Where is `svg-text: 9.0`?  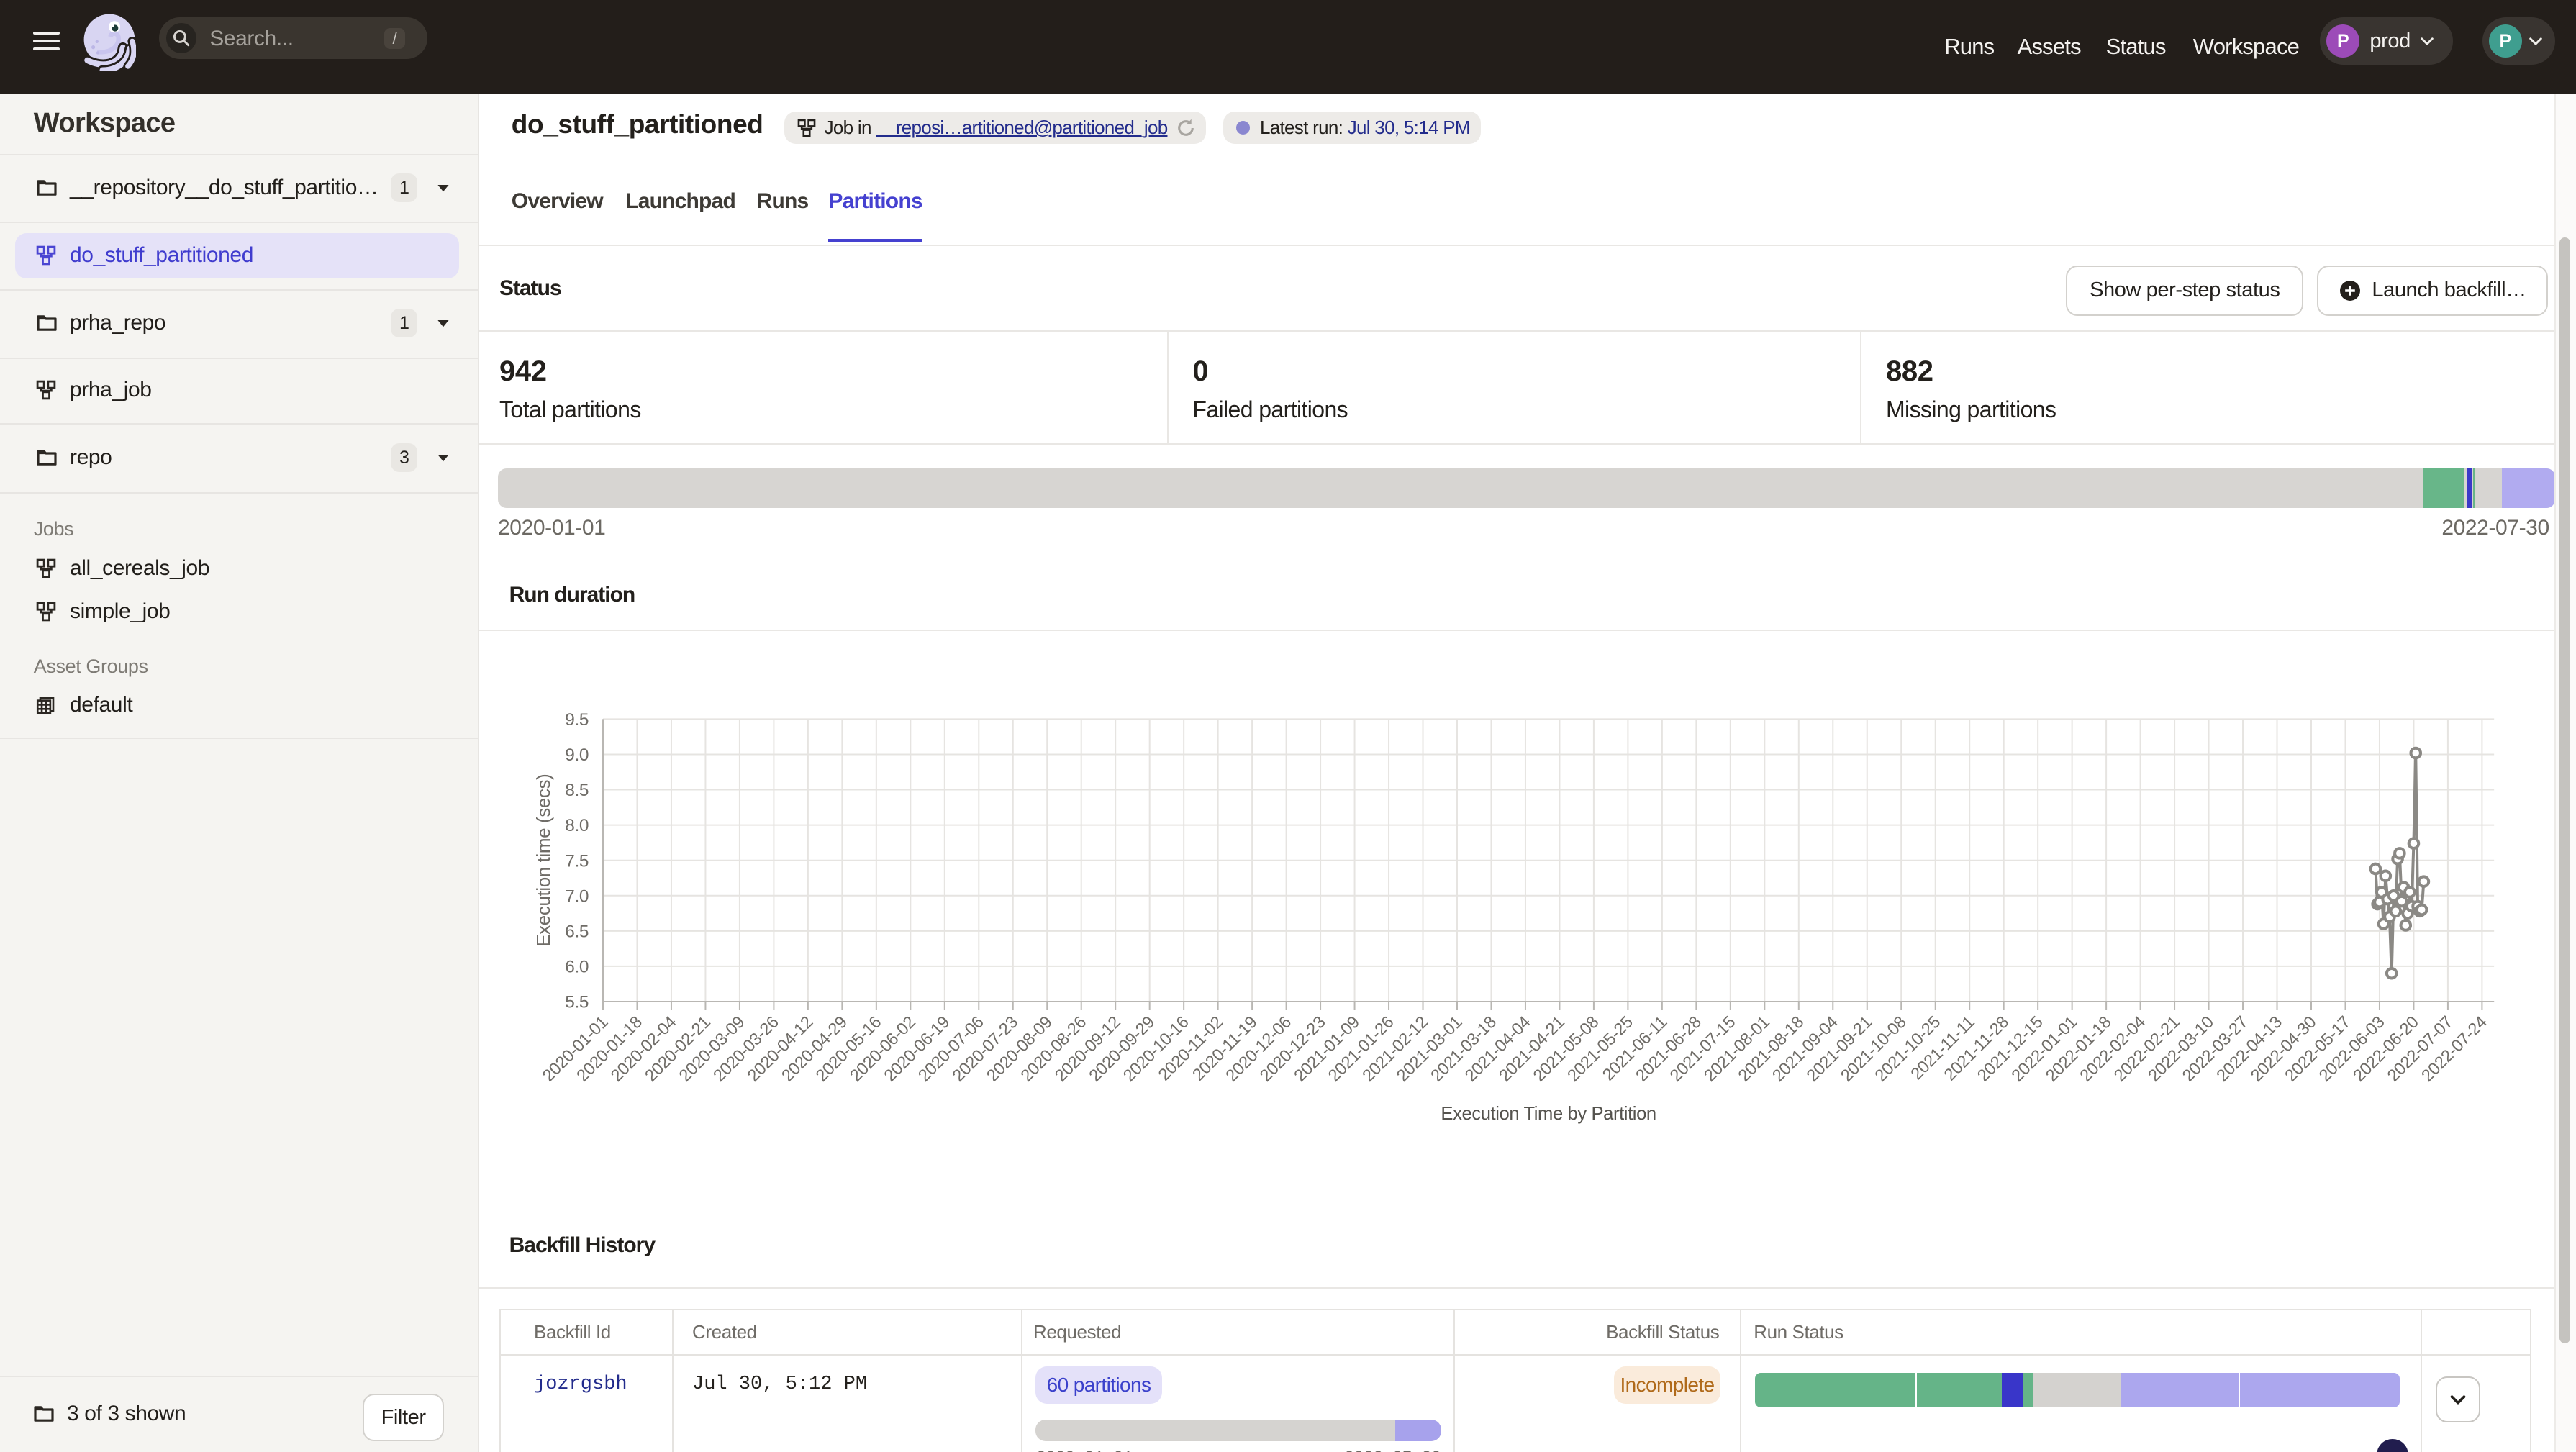 svg-text: 9.0 is located at coordinates (577, 755).